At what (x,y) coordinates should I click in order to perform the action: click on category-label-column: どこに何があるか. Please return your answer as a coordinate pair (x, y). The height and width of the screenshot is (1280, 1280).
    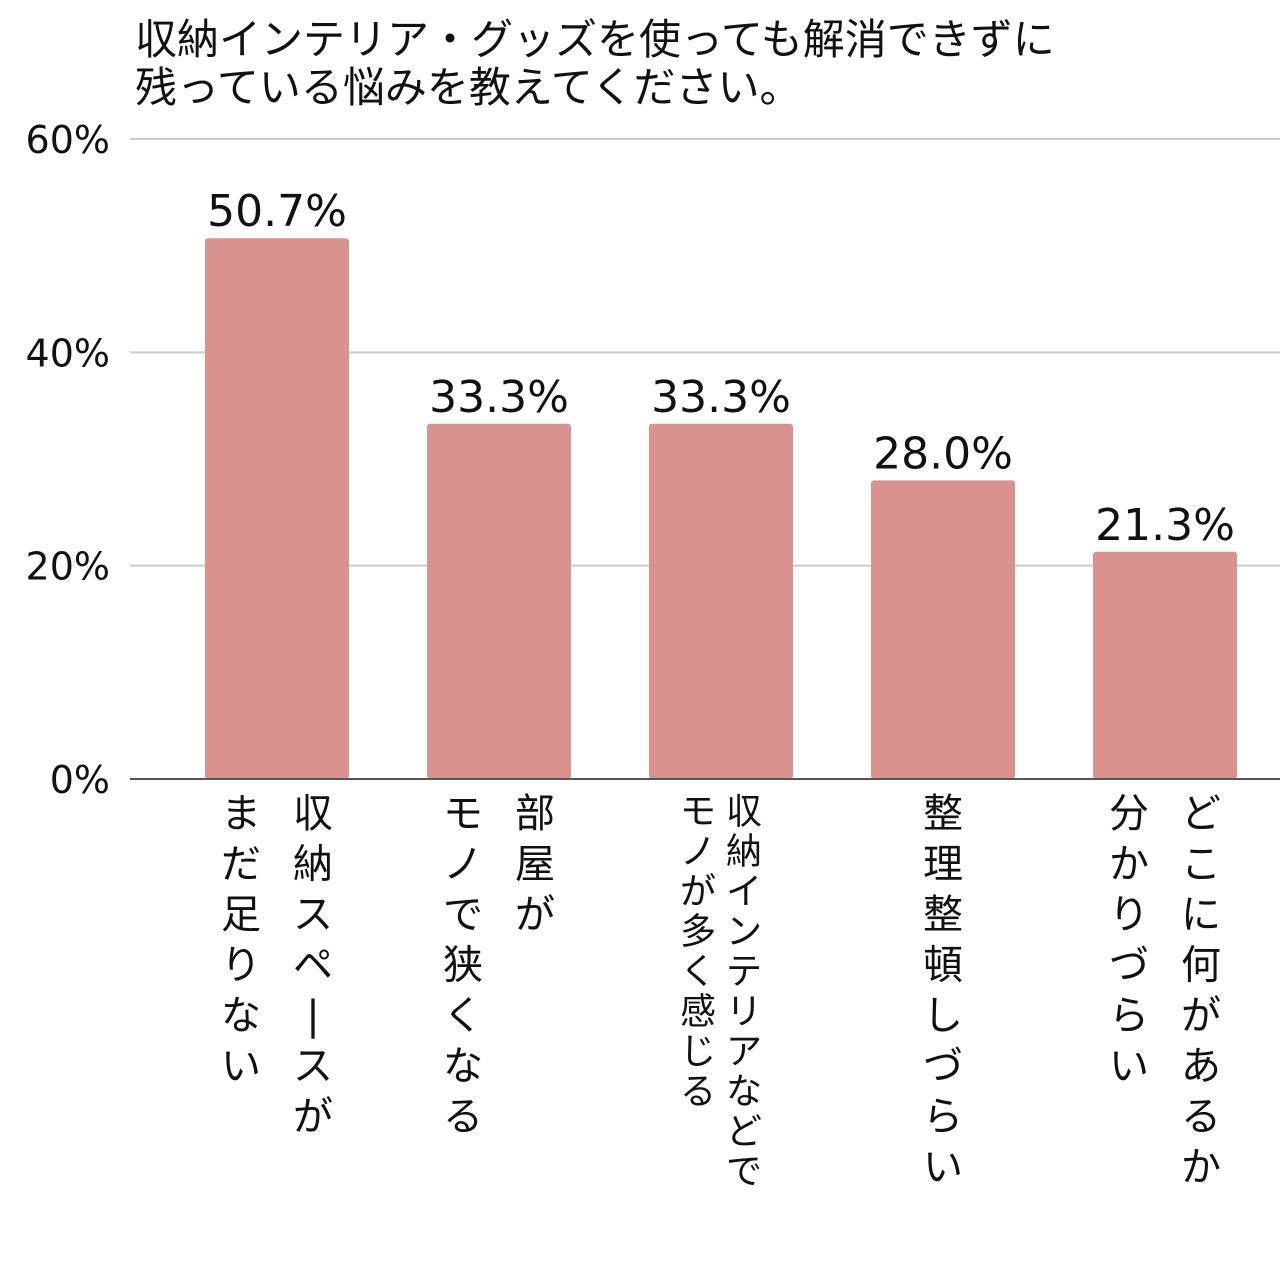
    Looking at the image, I should click on (1201, 990).